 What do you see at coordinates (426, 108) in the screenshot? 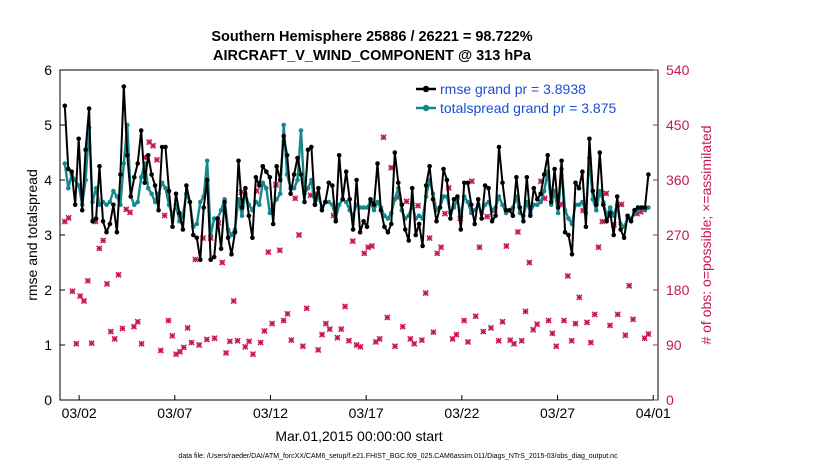
I see `legend-spread-marker` at bounding box center [426, 108].